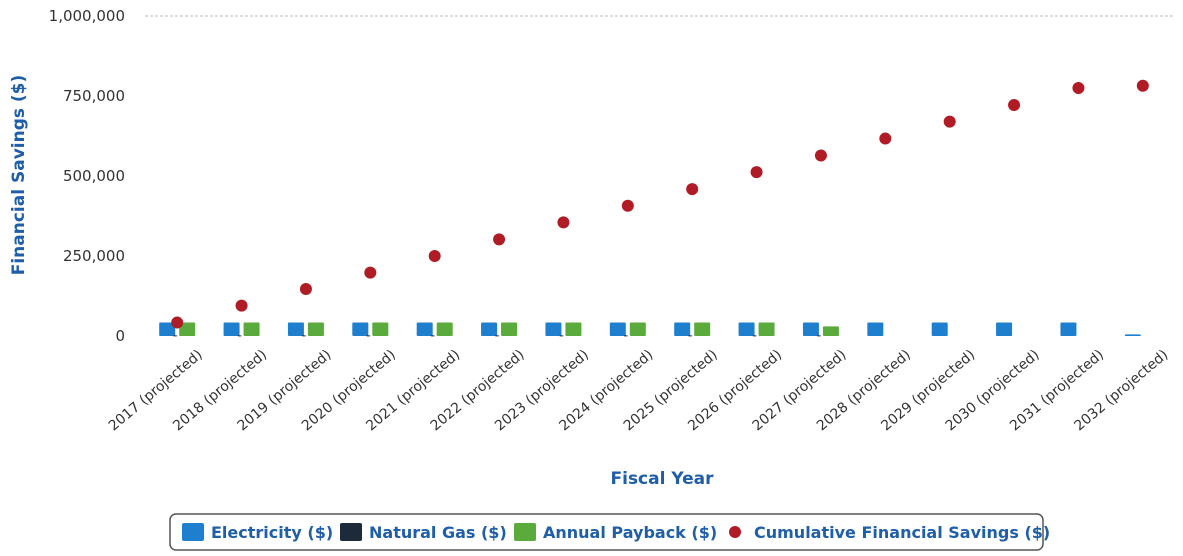 This screenshot has width=1183, height=556. What do you see at coordinates (630, 532) in the screenshot?
I see `legend-label-annual-payback: Annual Payback ($)` at bounding box center [630, 532].